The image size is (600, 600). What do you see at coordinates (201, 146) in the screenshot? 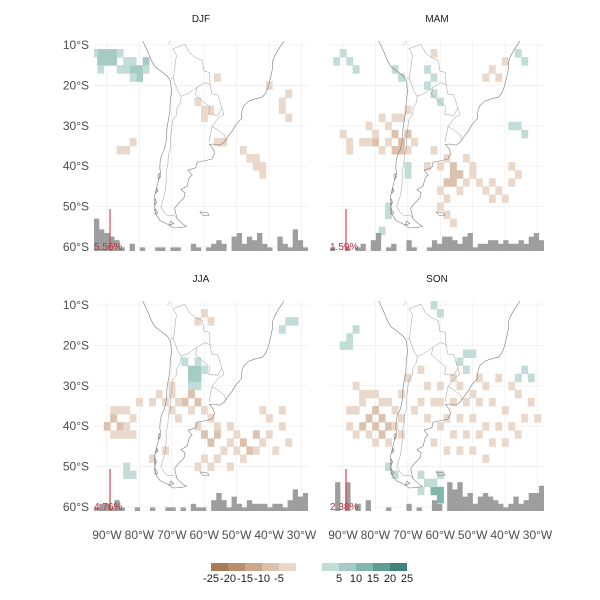
I see `panel-plot-area` at bounding box center [201, 146].